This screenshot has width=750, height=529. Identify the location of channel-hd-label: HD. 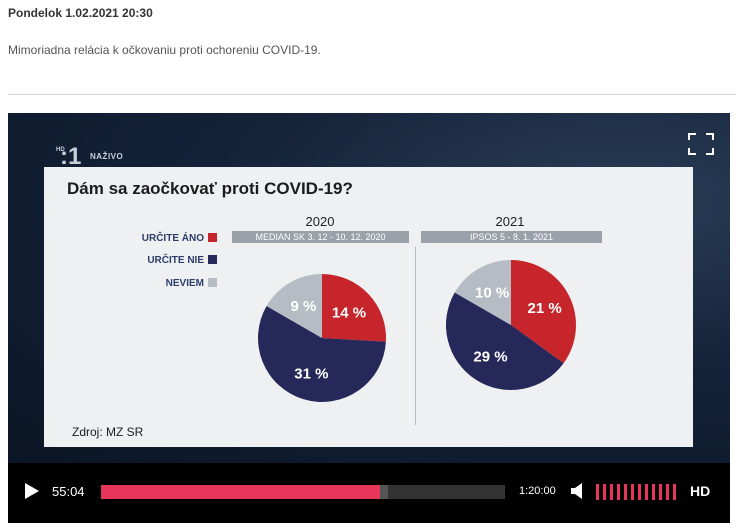
(60, 150).